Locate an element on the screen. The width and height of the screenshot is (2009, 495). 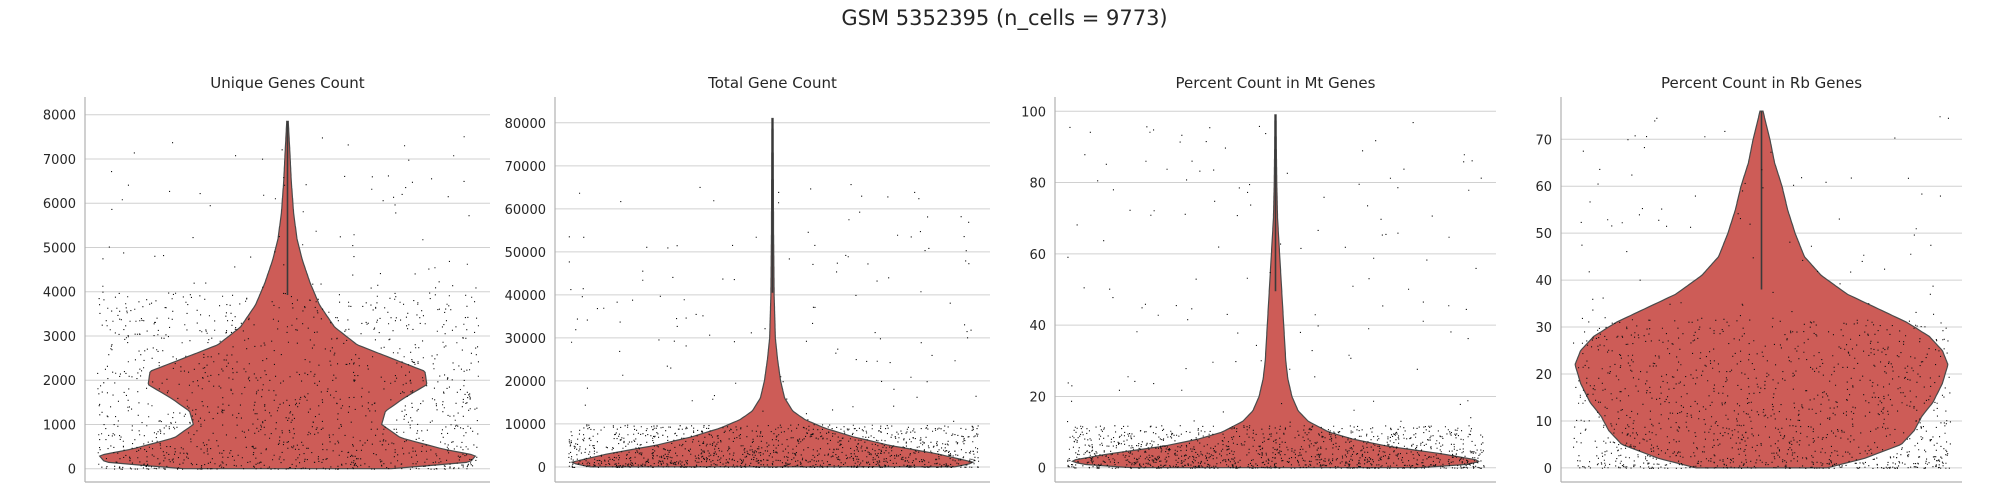
panel-title: Percent Count in Rb Genes is located at coordinates (1761, 83).